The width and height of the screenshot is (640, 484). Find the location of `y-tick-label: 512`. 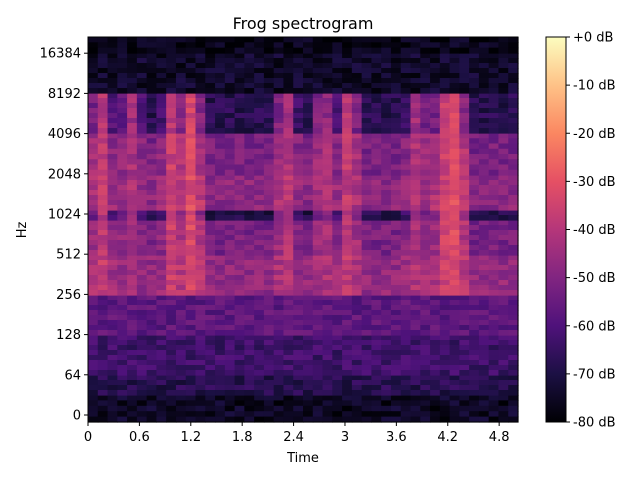

y-tick-label: 512 is located at coordinates (68, 255).